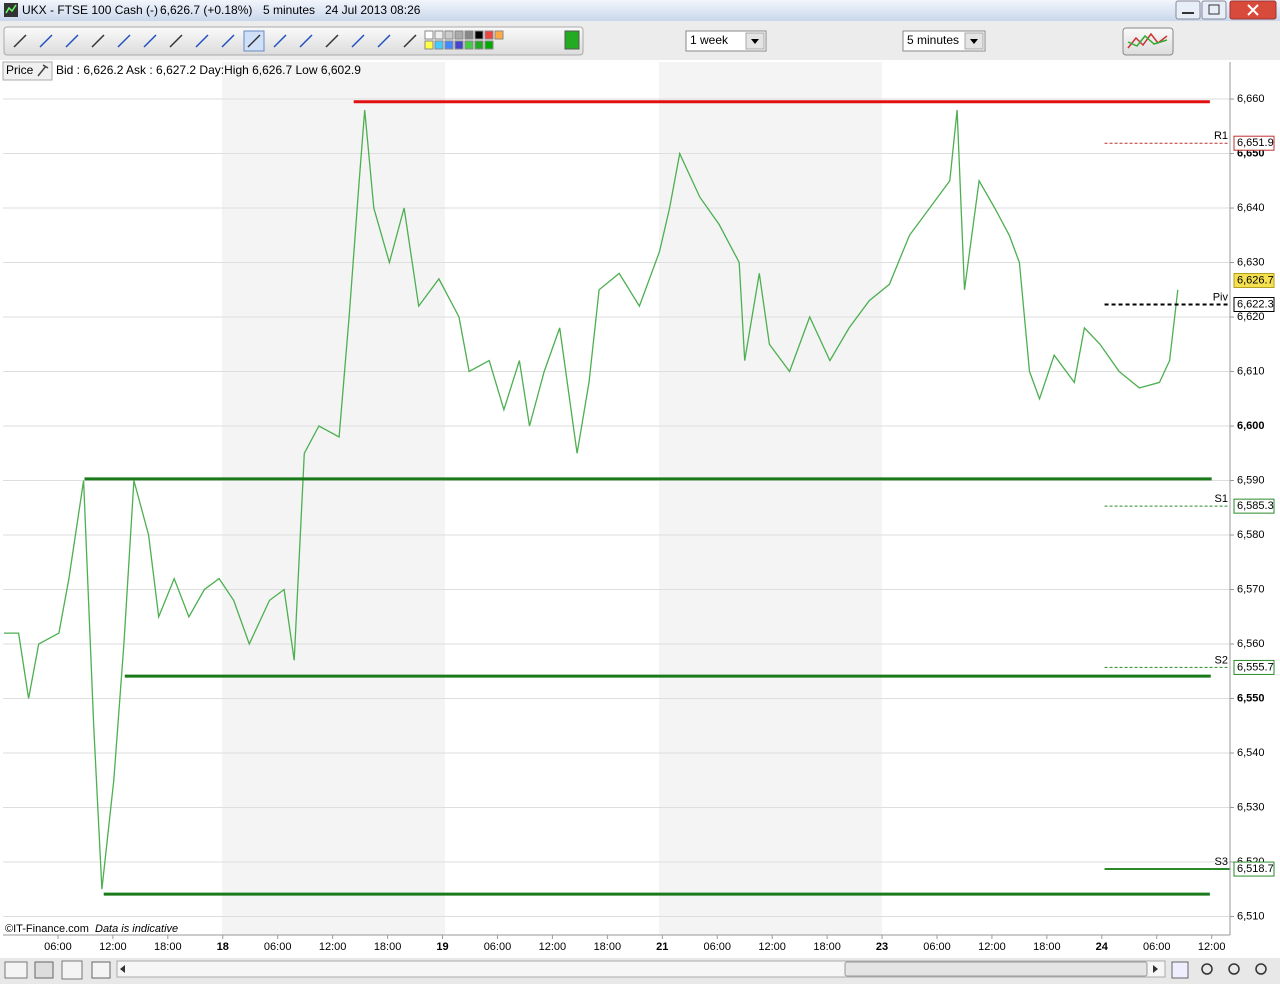 This screenshot has height=984, width=1280. I want to click on table-button, so click(101, 970).